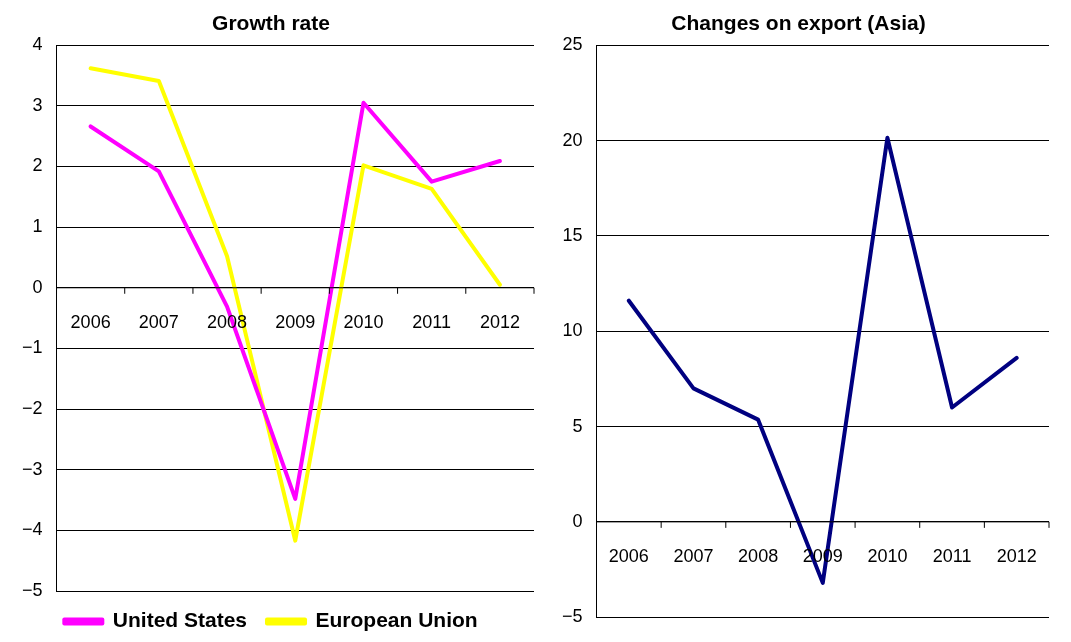 Image resolution: width=1071 pixels, height=642 pixels. I want to click on chart-title: Growth rate, so click(271, 23).